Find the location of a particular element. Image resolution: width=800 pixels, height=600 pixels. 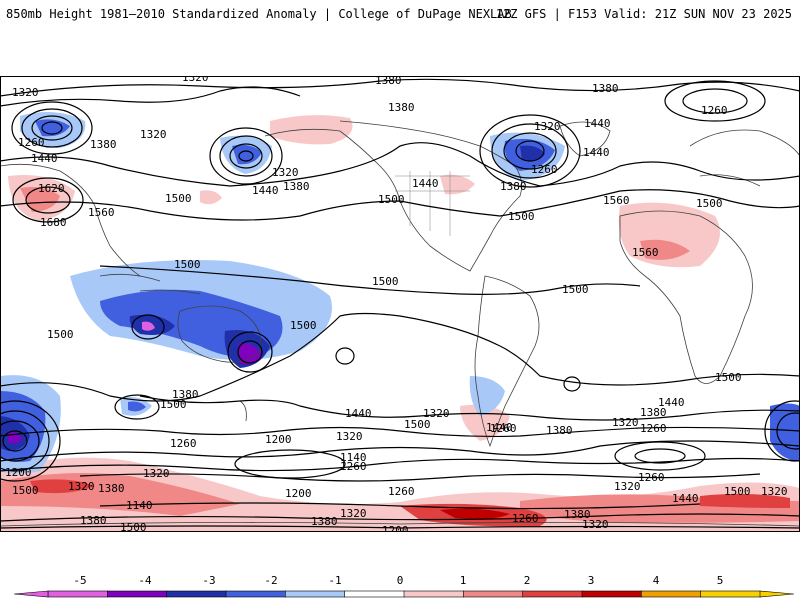

contour-label: 1140 is located at coordinates (139, 505).